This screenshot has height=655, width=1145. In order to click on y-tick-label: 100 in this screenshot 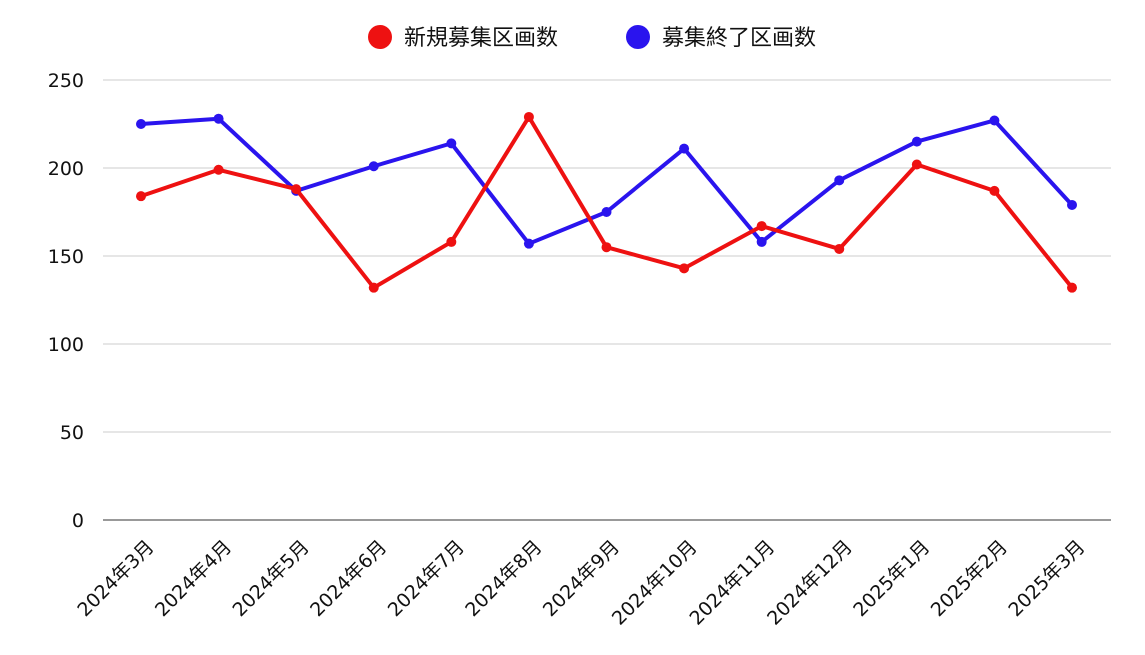, I will do `click(66, 345)`.